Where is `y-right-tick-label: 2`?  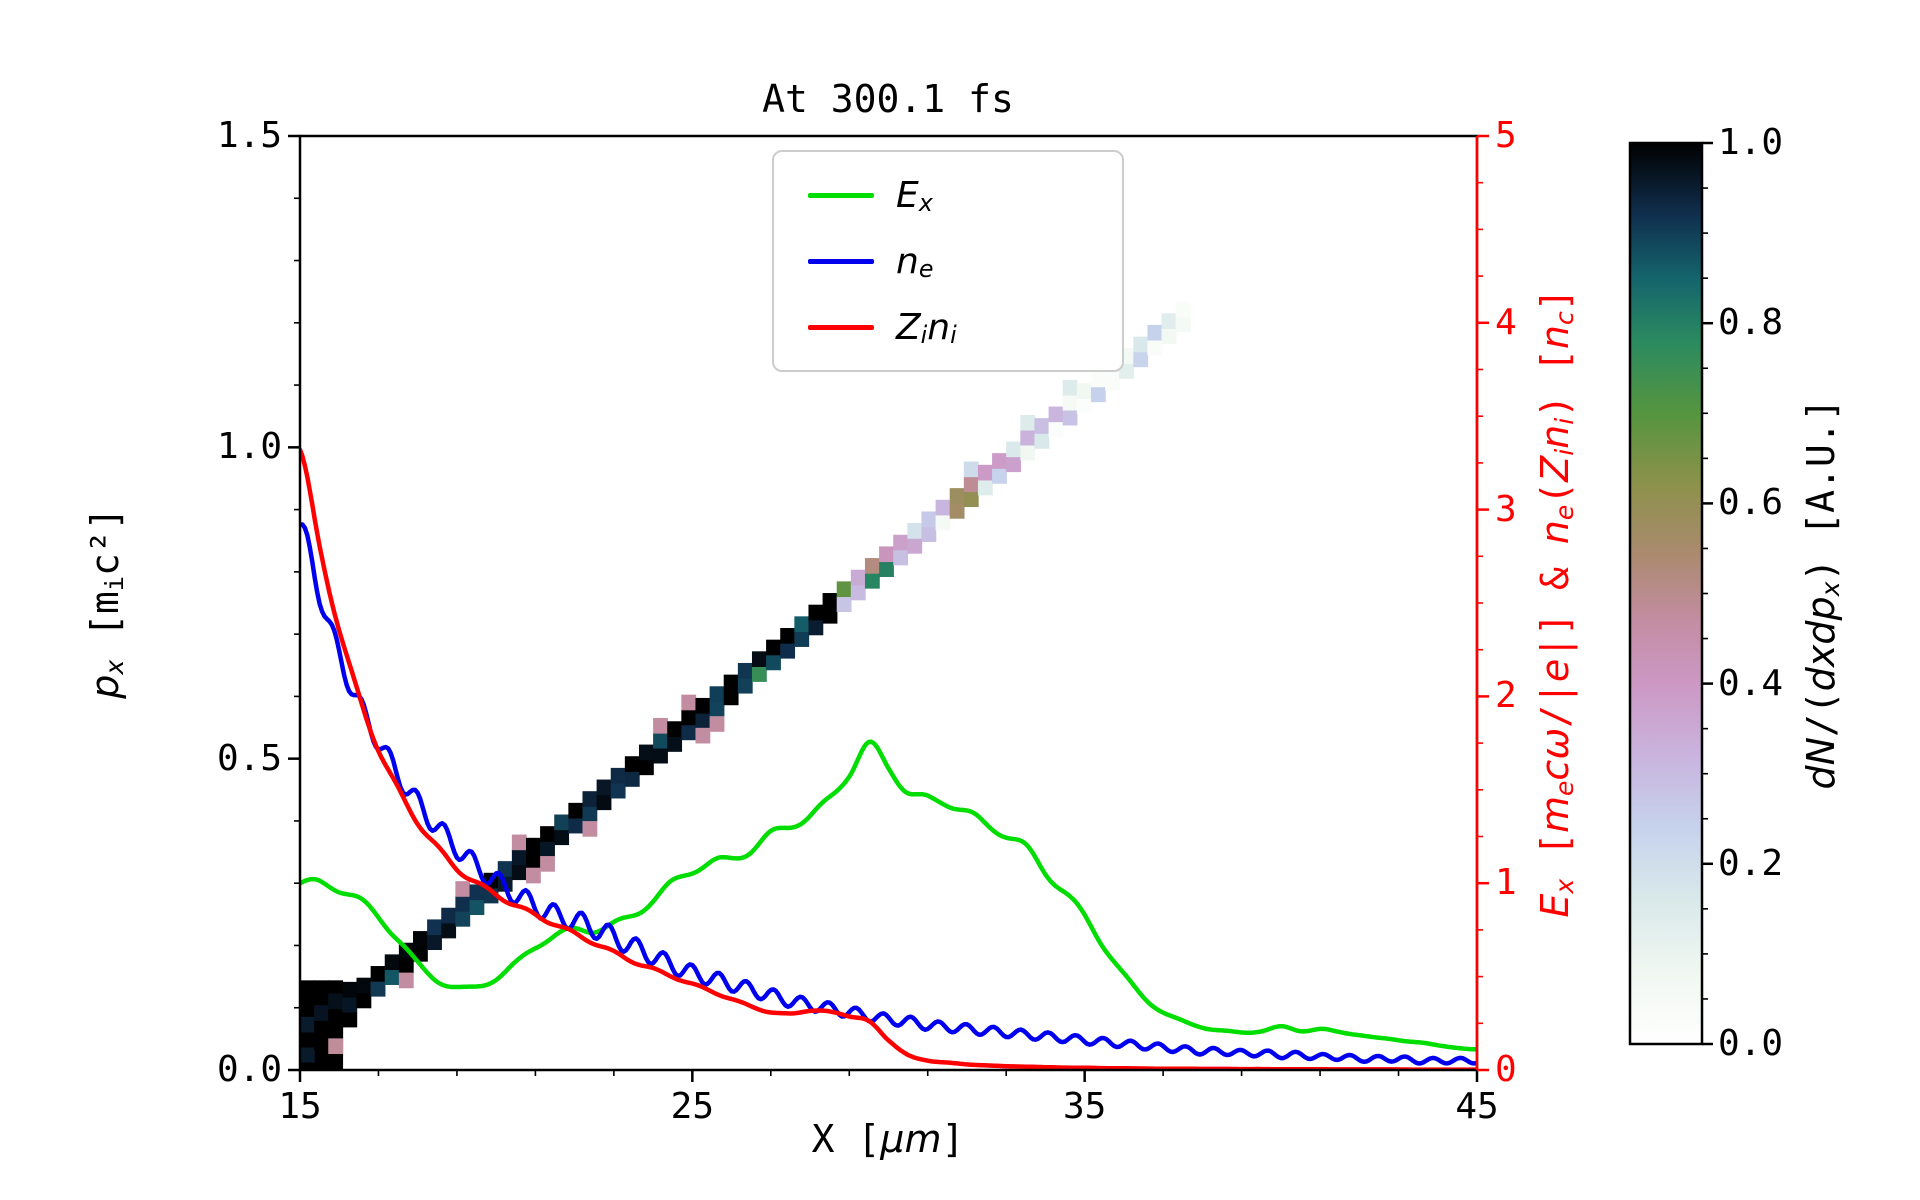
y-right-tick-label: 2 is located at coordinates (1506, 696).